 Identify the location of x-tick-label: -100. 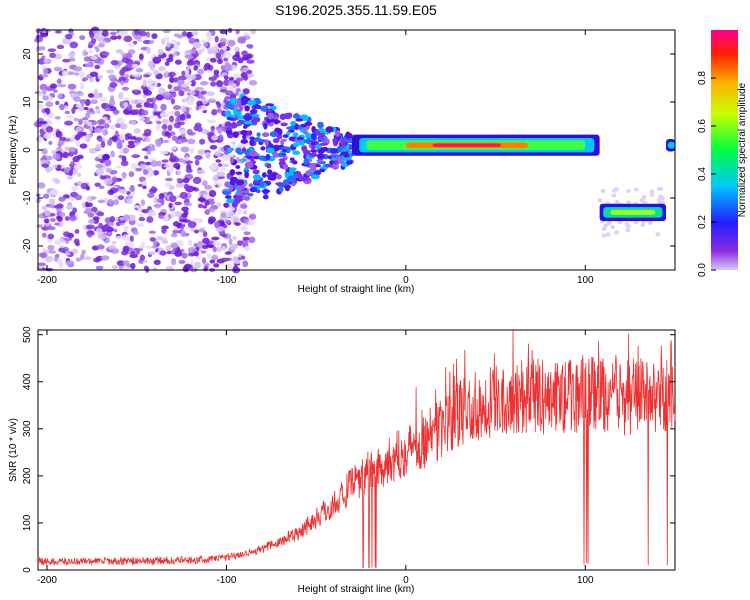
(226, 280).